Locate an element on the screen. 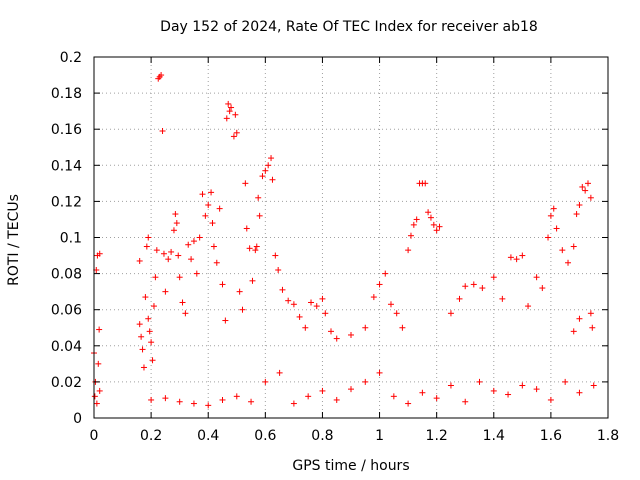 Image resolution: width=640 pixels, height=480 pixels. y-tick-label: 0 is located at coordinates (77, 419).